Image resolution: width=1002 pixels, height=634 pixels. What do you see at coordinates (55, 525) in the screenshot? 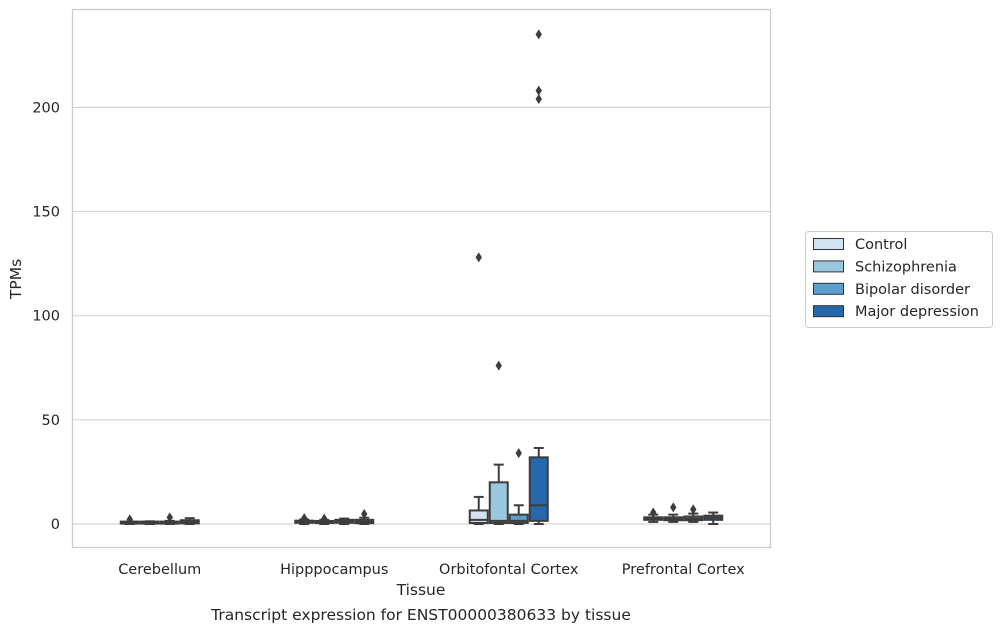
I see `y-tick-label: 0` at bounding box center [55, 525].